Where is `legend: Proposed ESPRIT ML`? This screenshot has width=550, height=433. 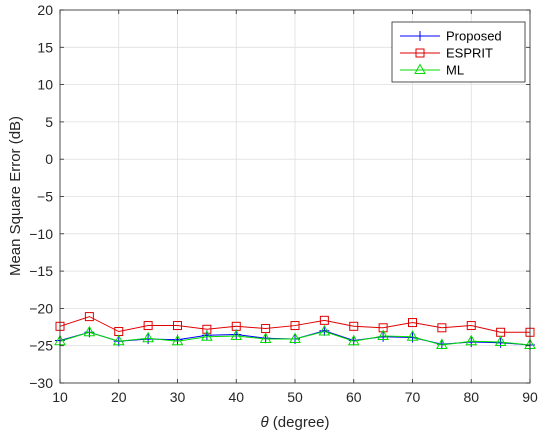
legend: Proposed ESPRIT ML is located at coordinates (458, 52).